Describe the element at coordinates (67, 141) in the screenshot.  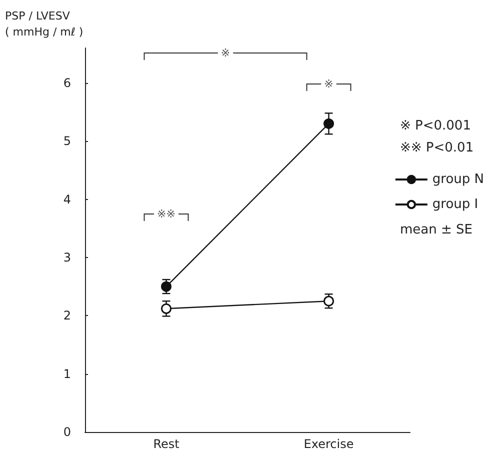
I see `y-tick-label: 5` at that location.